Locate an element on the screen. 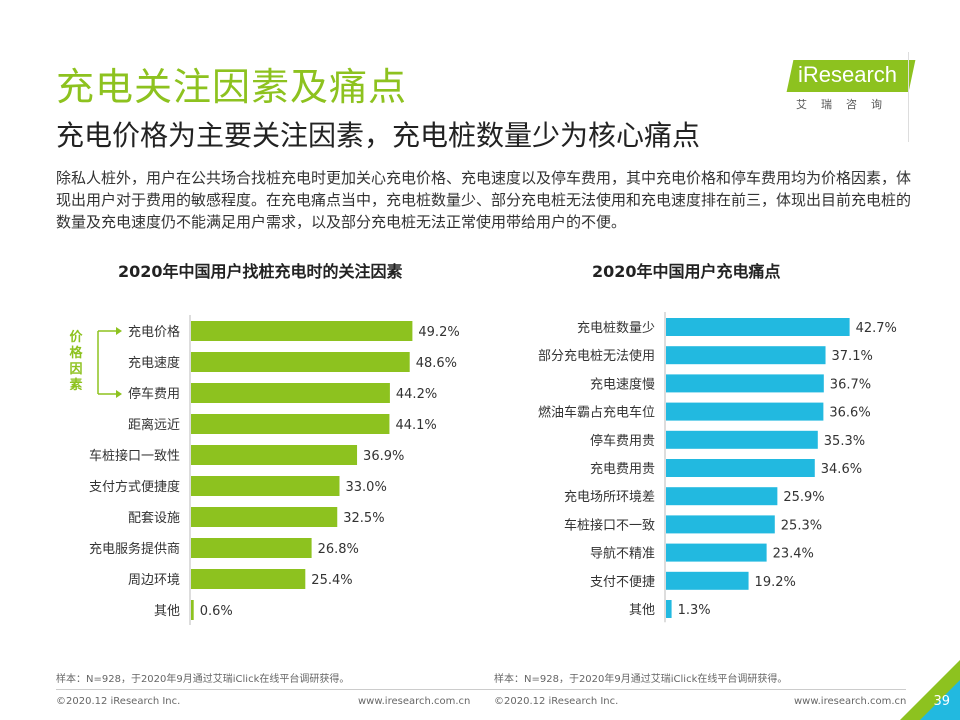 The width and height of the screenshot is (960, 720). iresearch-logo: iResearch 艾瑞咨询 is located at coordinates (851, 81).